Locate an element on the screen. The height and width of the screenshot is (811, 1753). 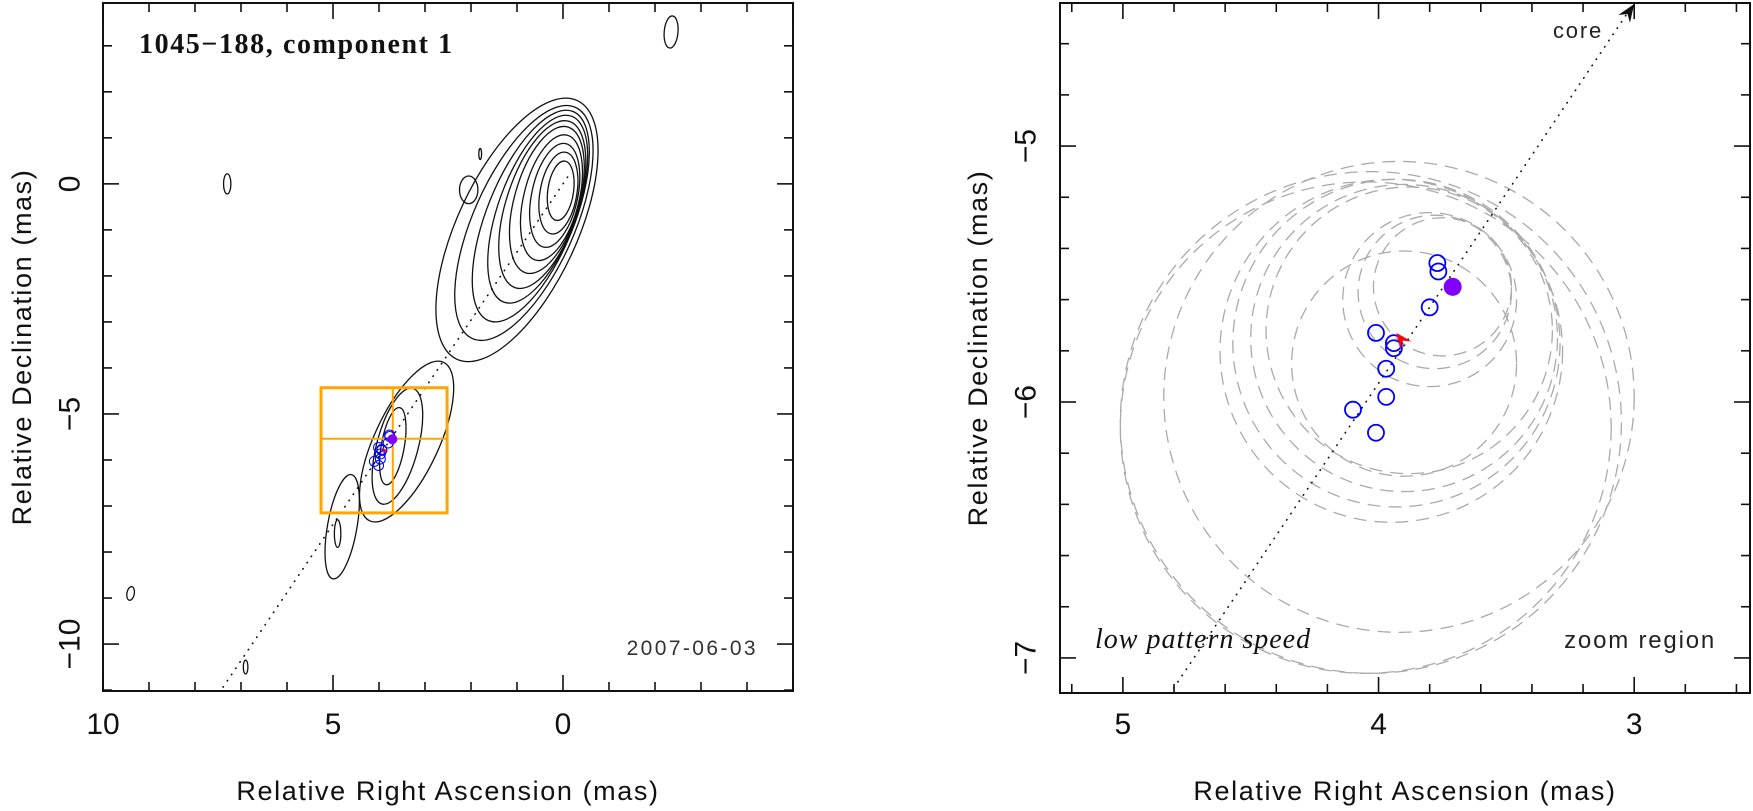
x-tick-label: 0 is located at coordinates (563, 724).